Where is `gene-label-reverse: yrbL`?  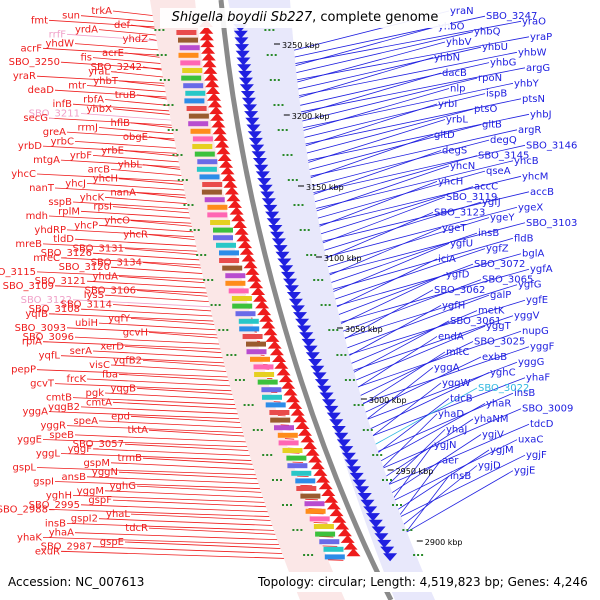 gene-label-reverse: yrbL is located at coordinates (457, 120).